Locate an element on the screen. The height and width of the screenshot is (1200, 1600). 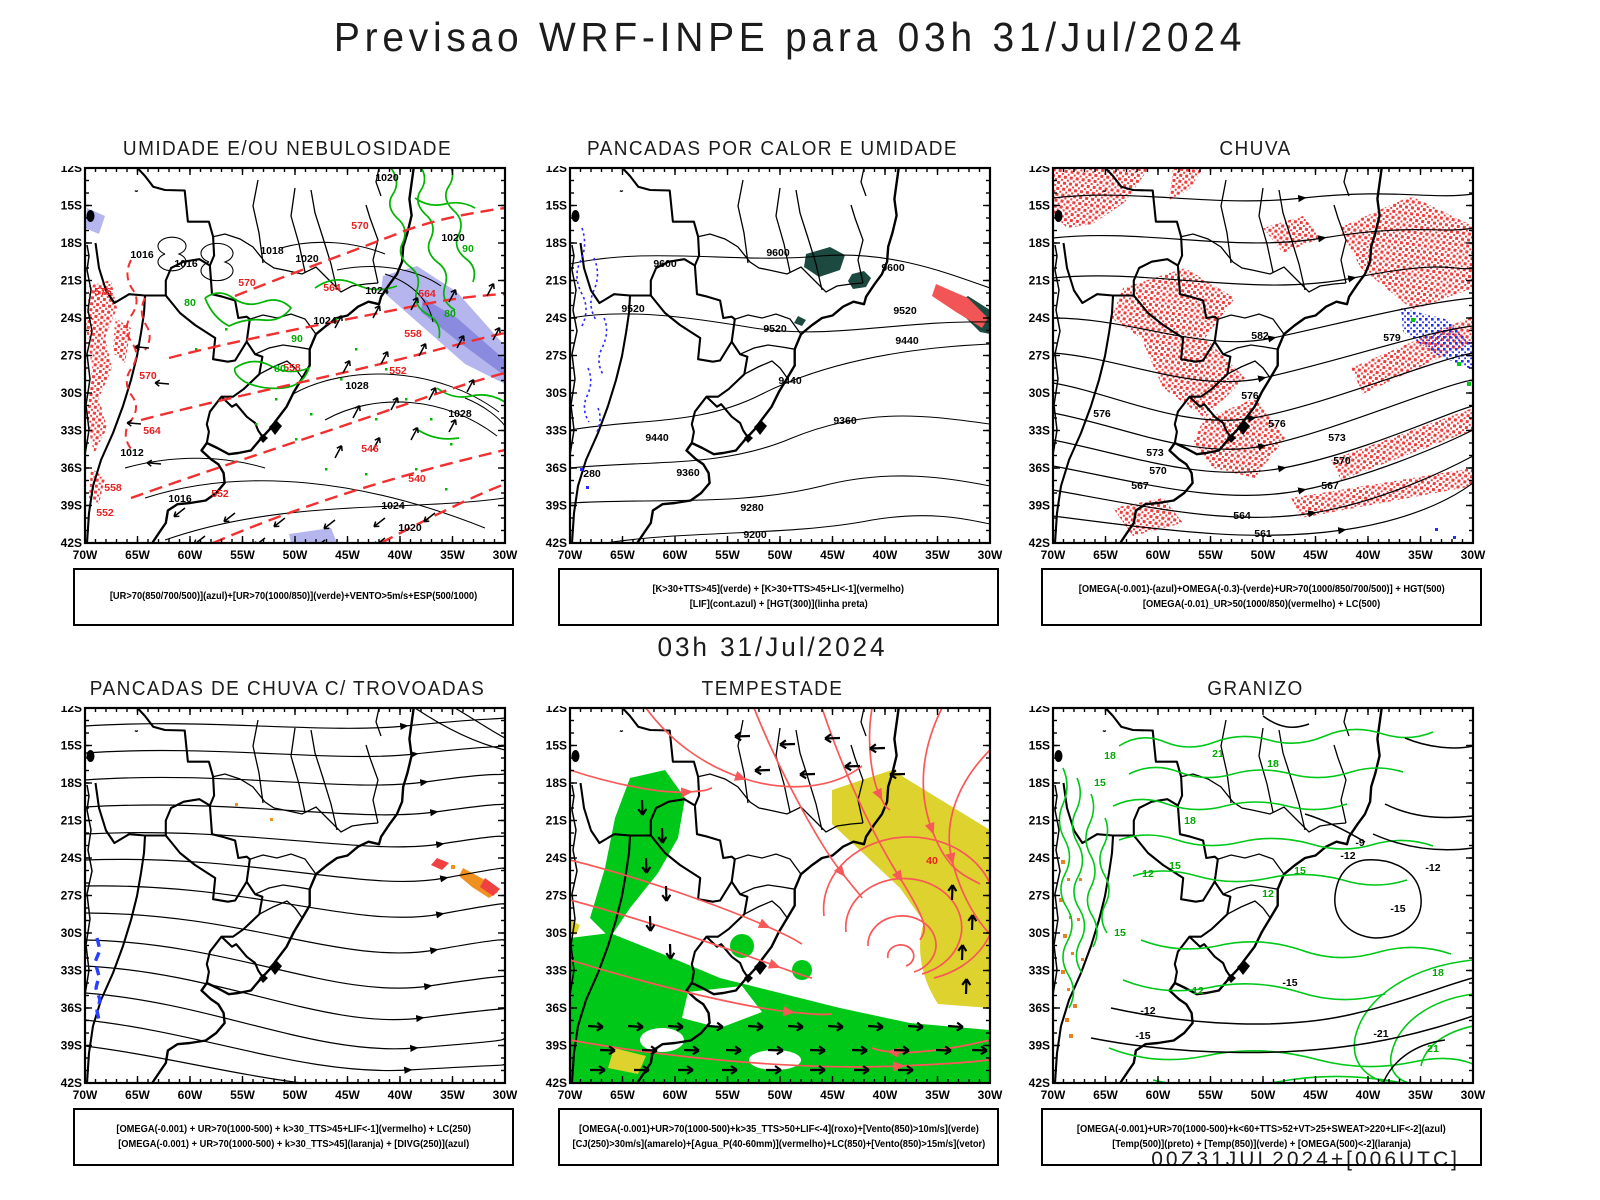
svg-text: 9440 is located at coordinates (657, 438).